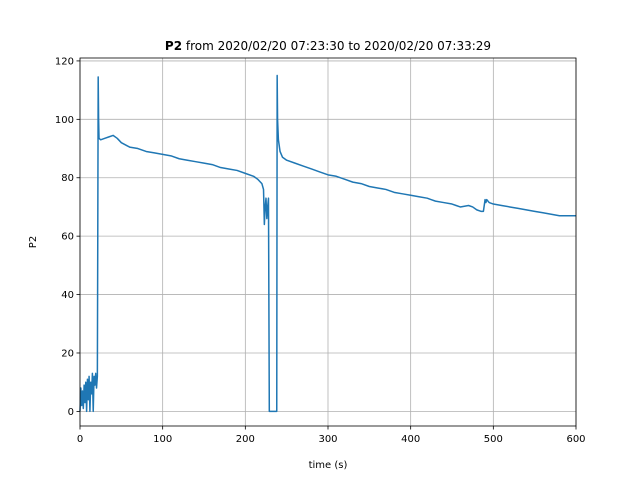 The width and height of the screenshot is (640, 480). Describe the element at coordinates (33, 242) in the screenshot. I see `y-axis-label: P2` at that location.